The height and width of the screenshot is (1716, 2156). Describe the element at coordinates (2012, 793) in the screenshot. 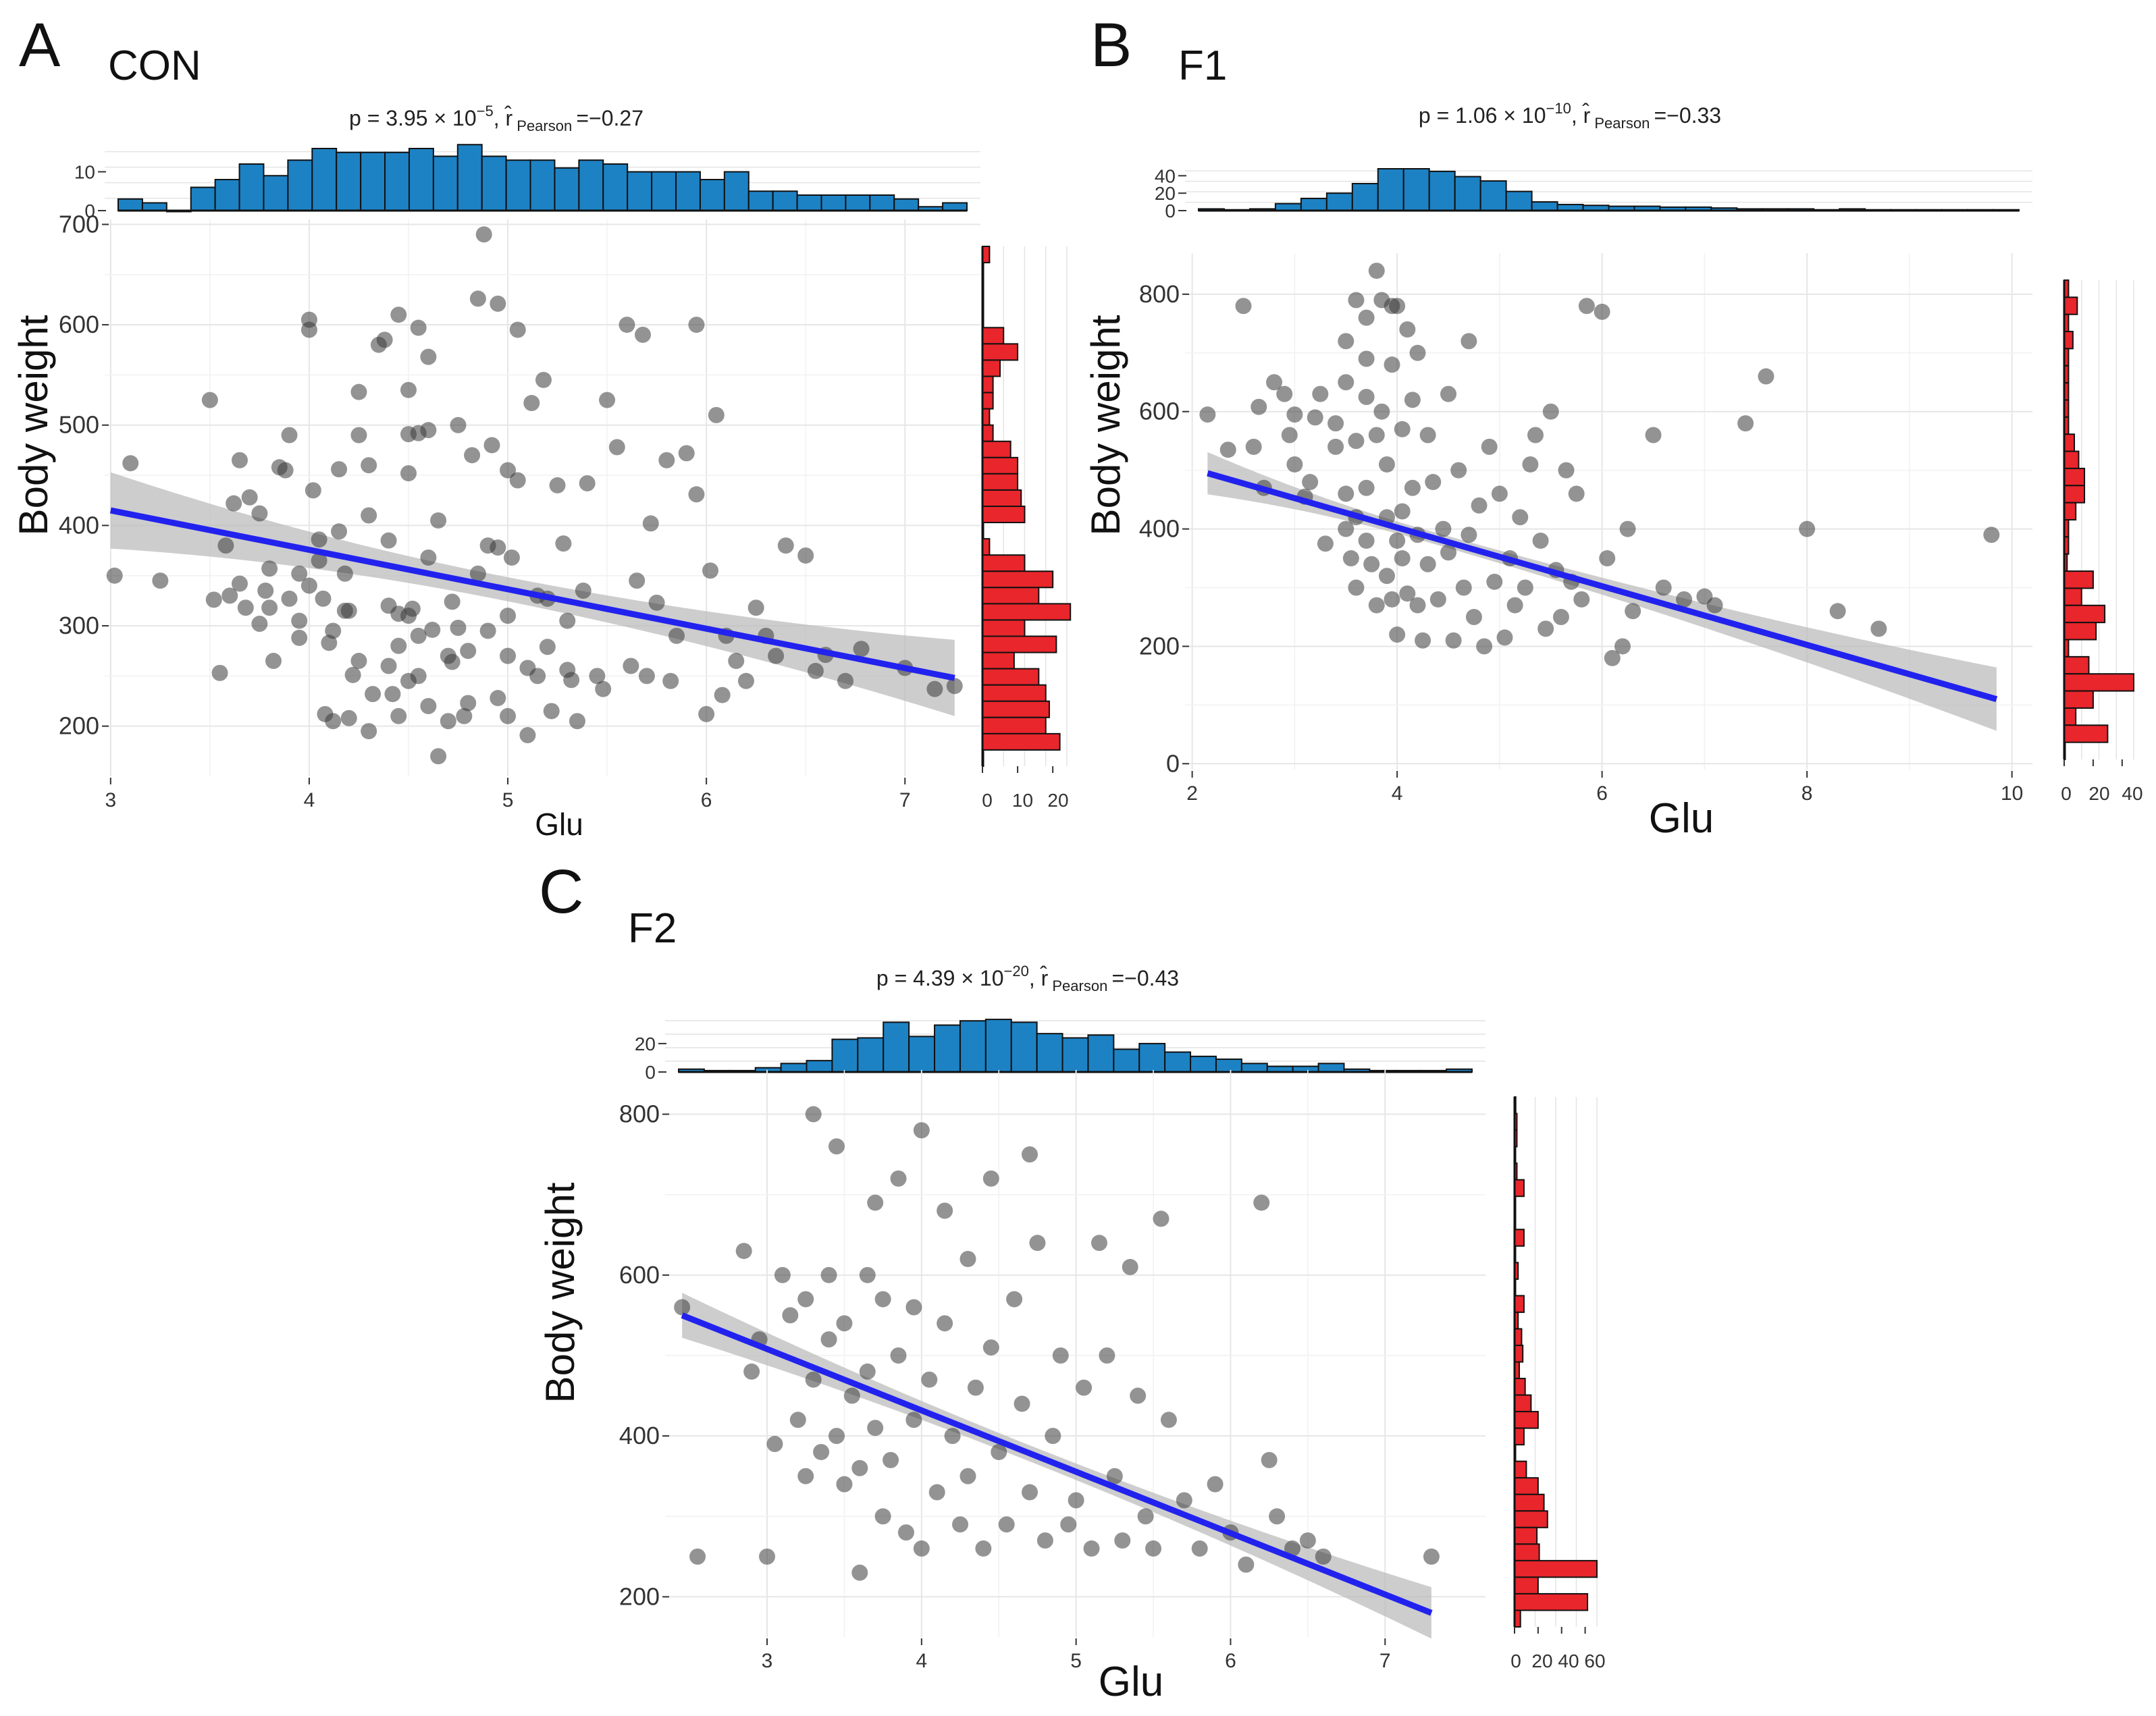

I see `x-tick-label: 10` at that location.